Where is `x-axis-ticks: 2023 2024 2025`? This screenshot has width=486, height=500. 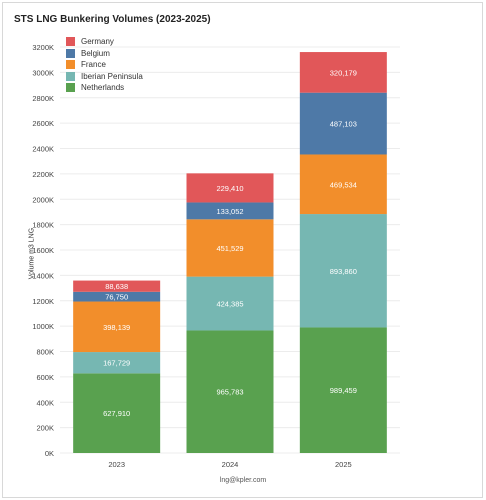 x-axis-ticks: 2023 2024 2025 is located at coordinates (229, 464).